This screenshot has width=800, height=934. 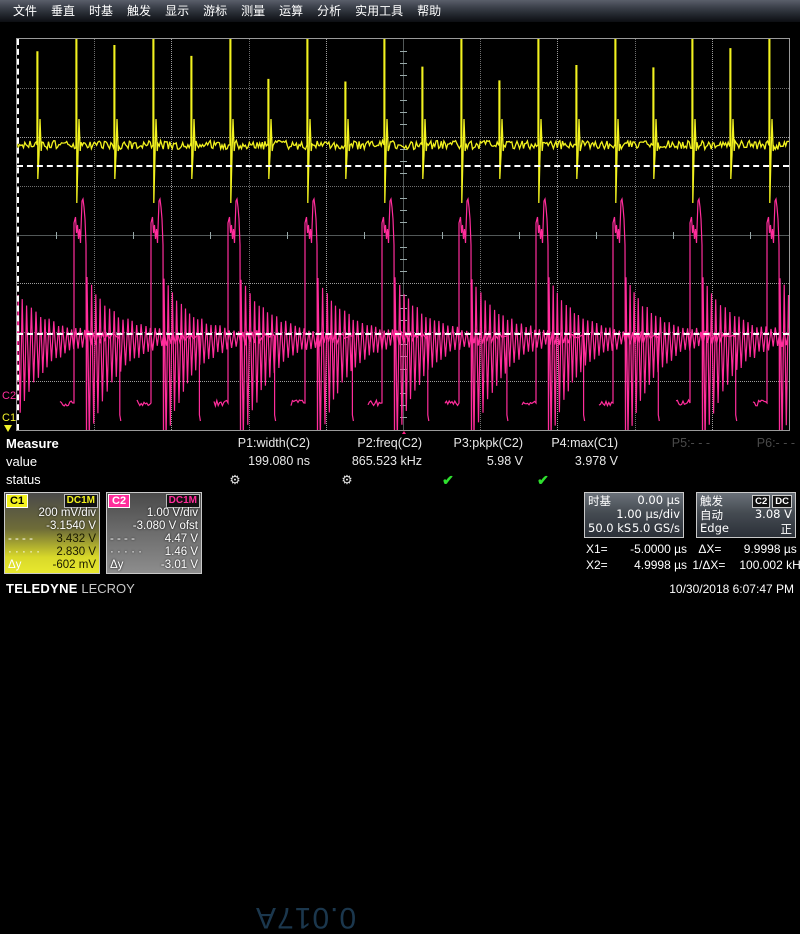 What do you see at coordinates (448, 480) in the screenshot?
I see `measure-status-p3-check-icon: ✔` at bounding box center [448, 480].